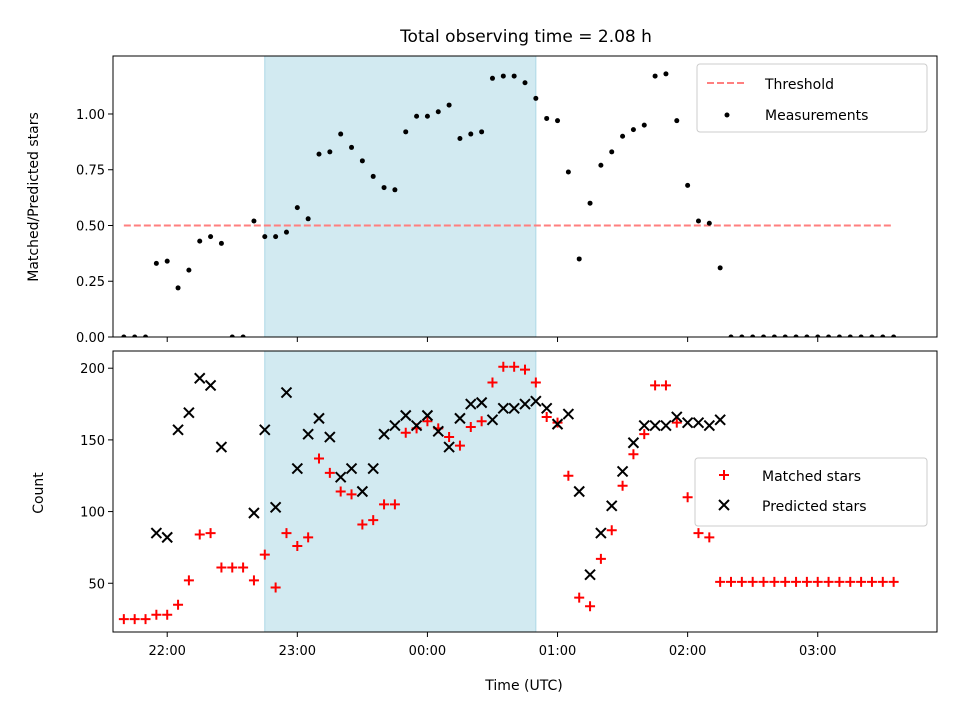 This screenshot has height=725, width=960. What do you see at coordinates (96, 584) in the screenshot?
I see `y-tick-label: 50` at bounding box center [96, 584].